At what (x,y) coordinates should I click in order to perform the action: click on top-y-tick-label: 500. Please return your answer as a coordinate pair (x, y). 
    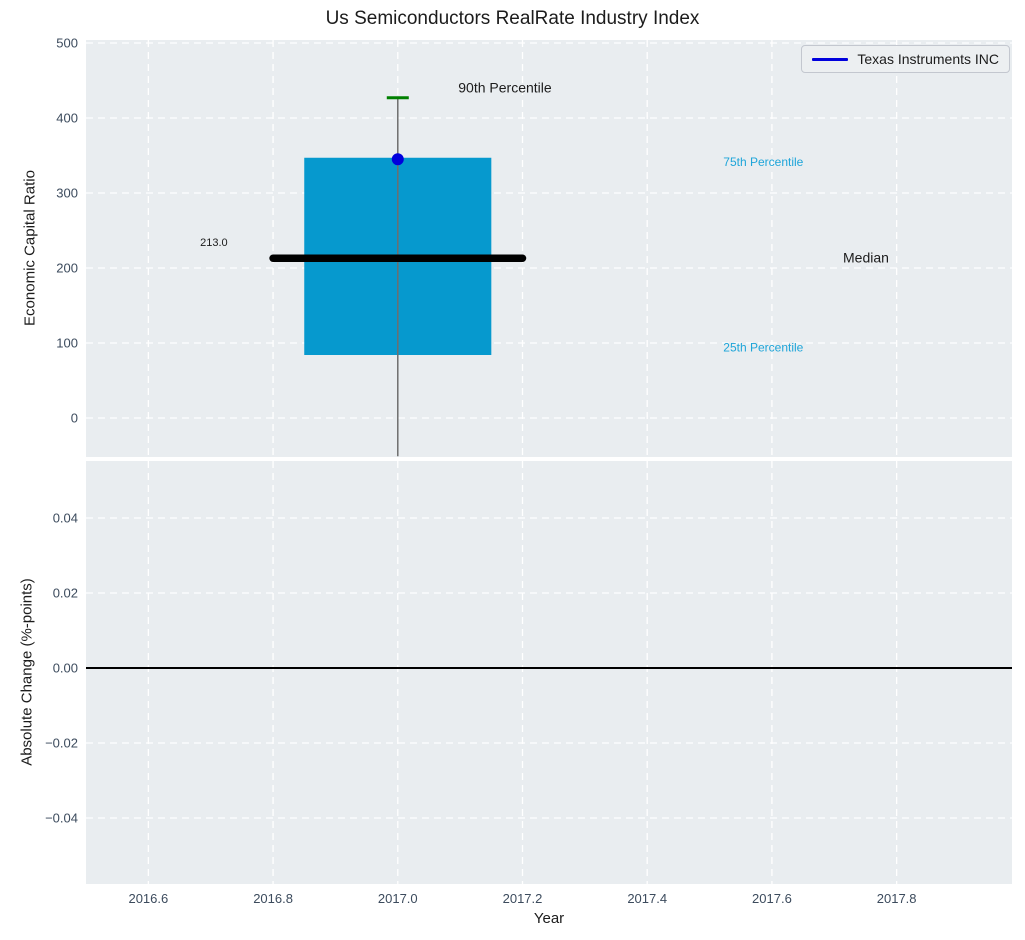
    Looking at the image, I should click on (67, 43).